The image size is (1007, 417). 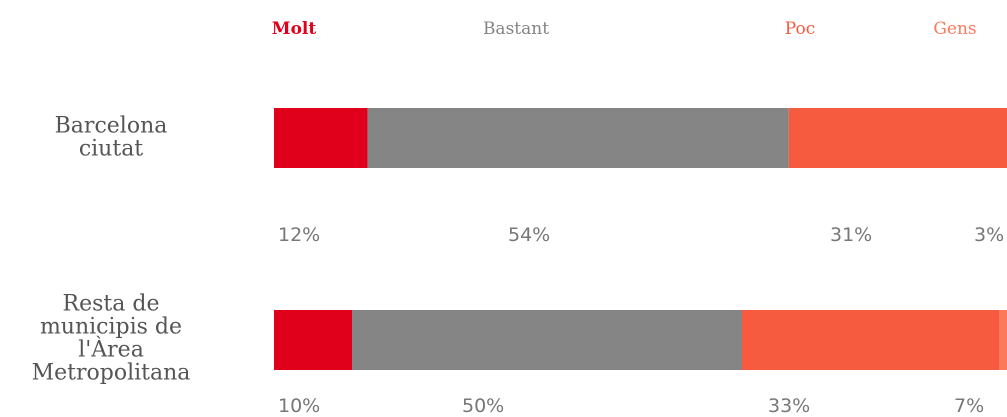 I want to click on value-label-poc-row-1: 33%, so click(x=789, y=406).